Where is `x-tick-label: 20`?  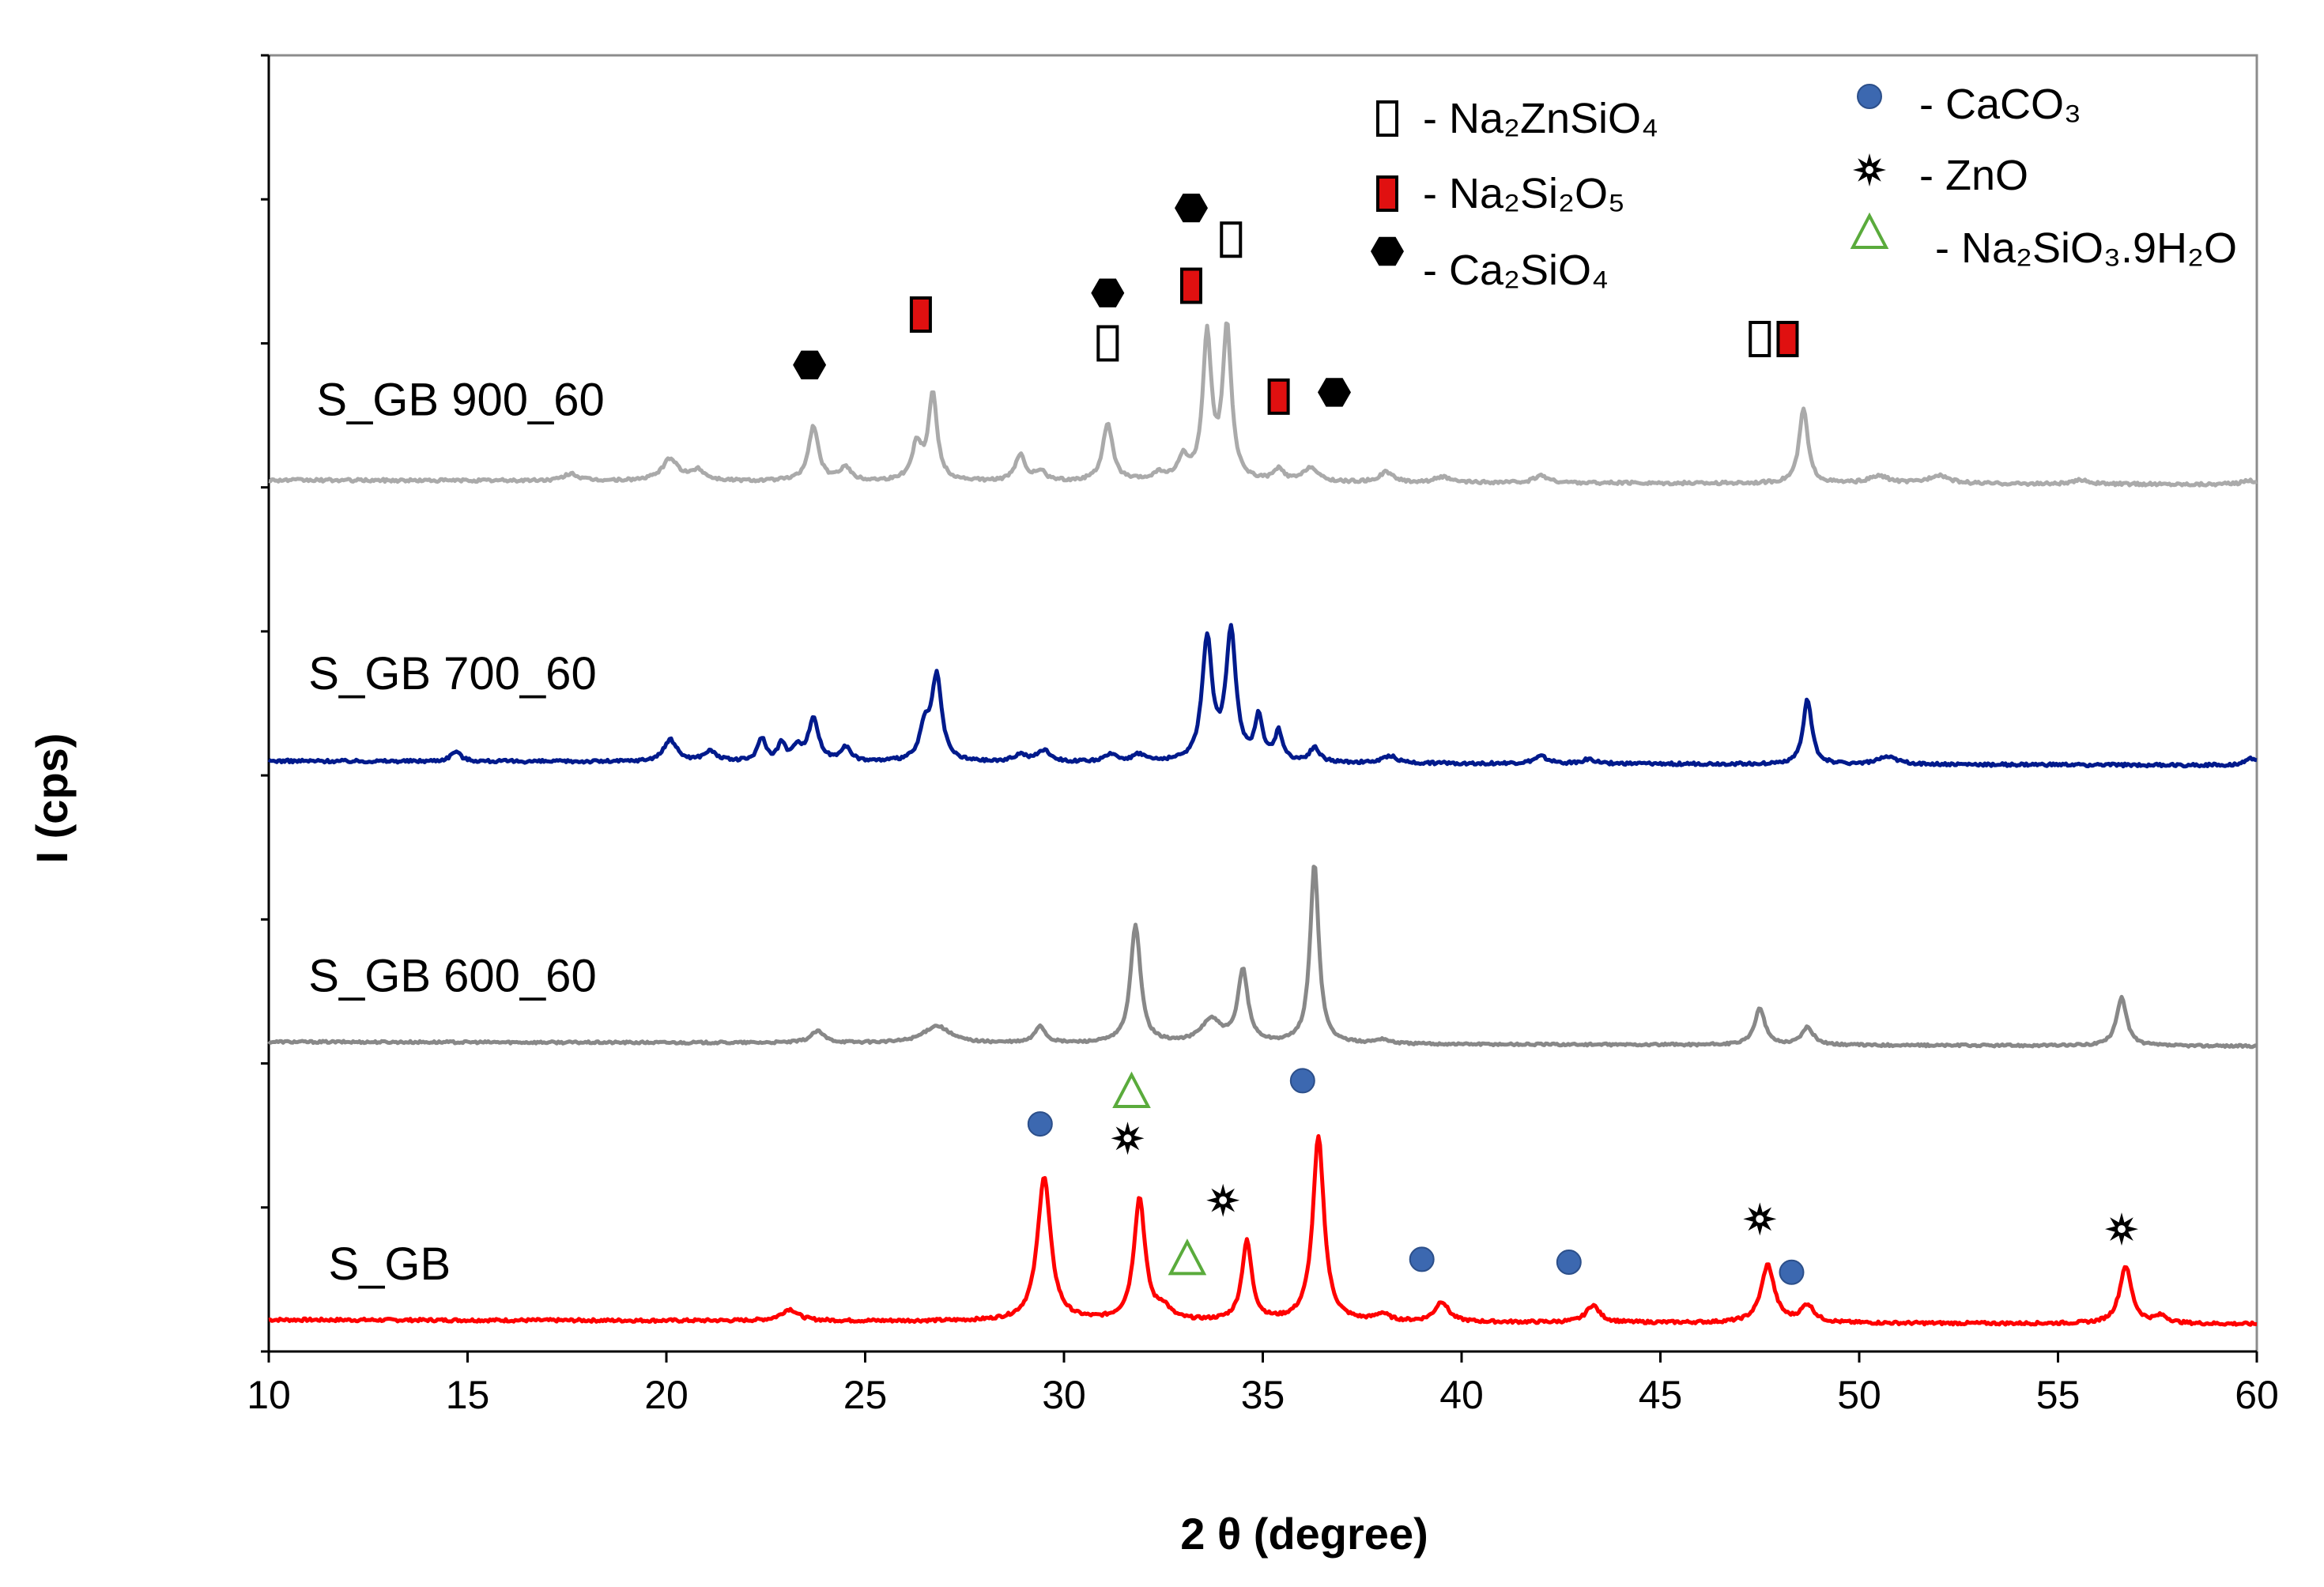 x-tick-label: 20 is located at coordinates (666, 1395).